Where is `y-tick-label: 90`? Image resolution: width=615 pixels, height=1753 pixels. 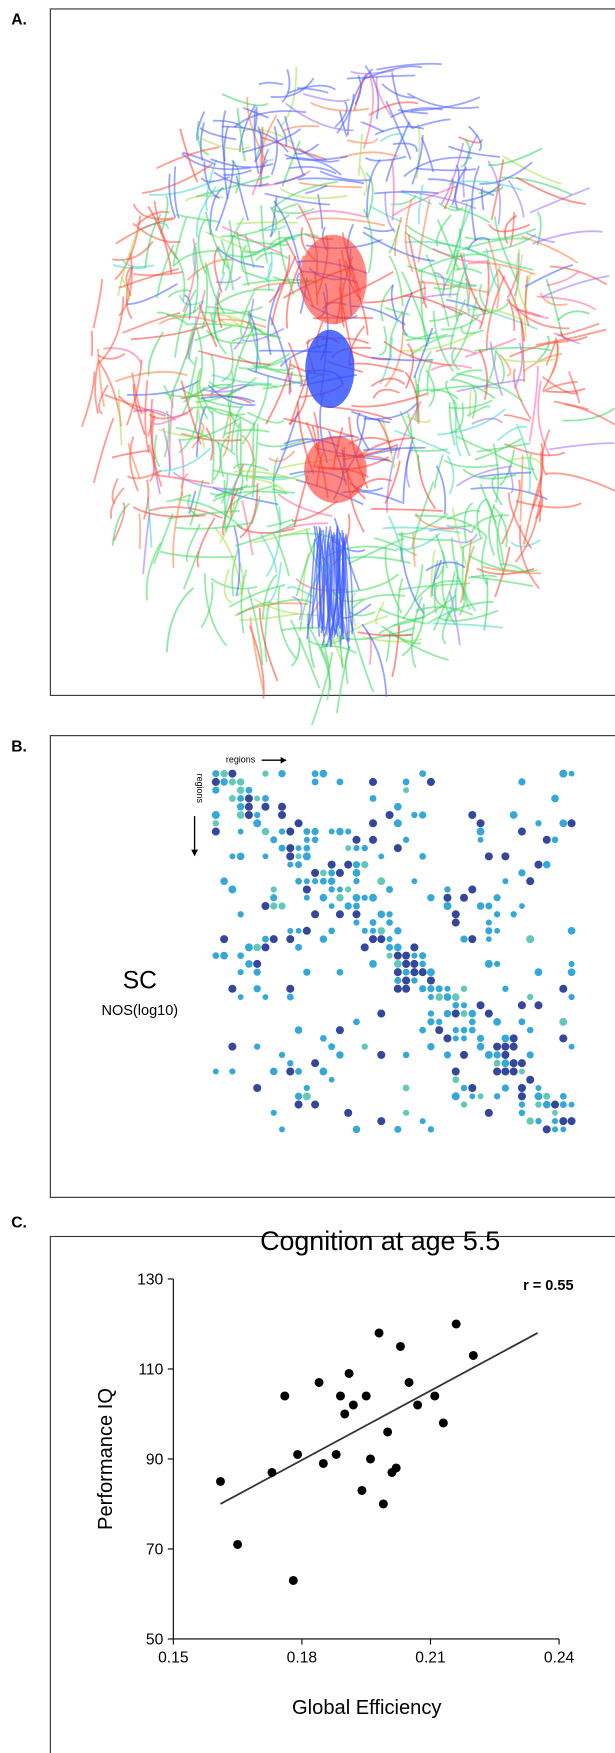
y-tick-label: 90 is located at coordinates (155, 1460).